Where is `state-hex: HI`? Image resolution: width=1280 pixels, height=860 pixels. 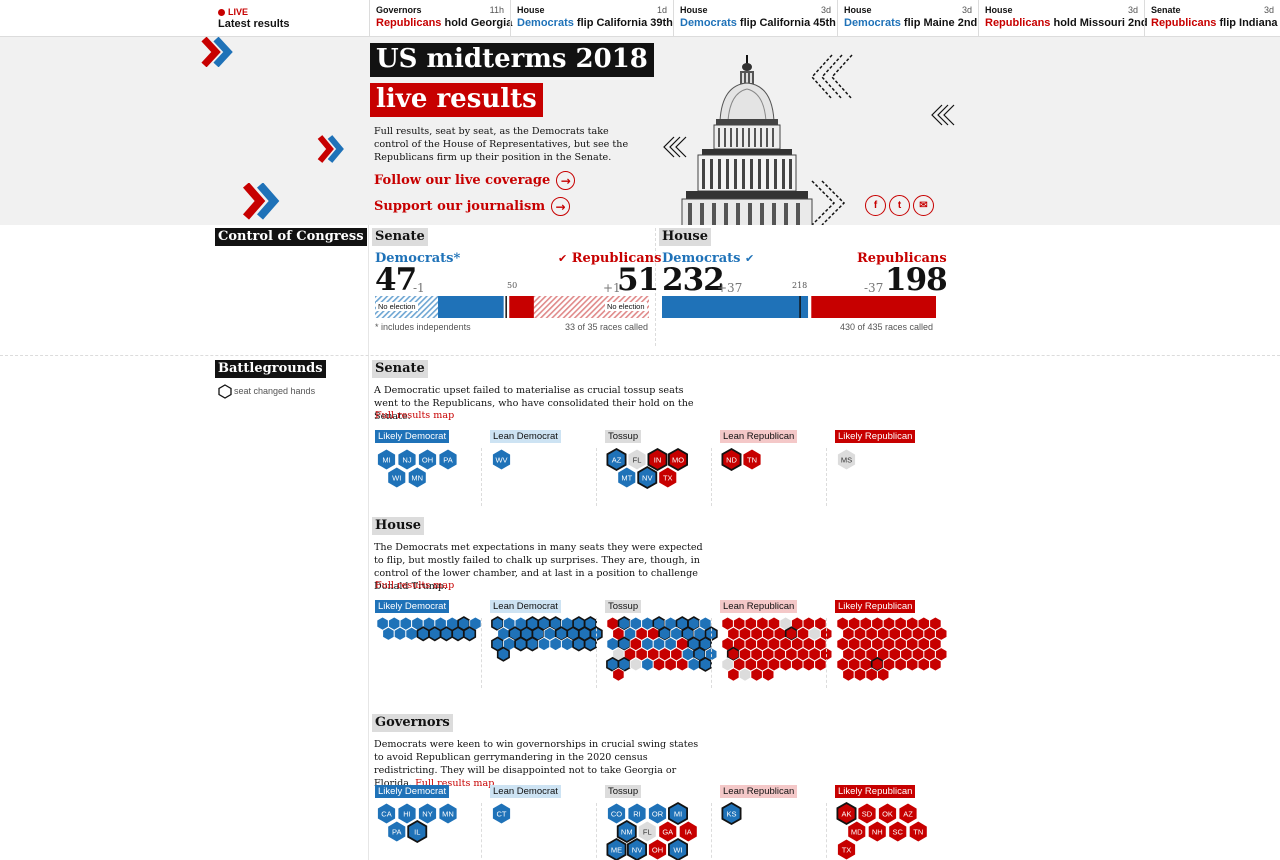
state-hex: HI is located at coordinates (407, 813).